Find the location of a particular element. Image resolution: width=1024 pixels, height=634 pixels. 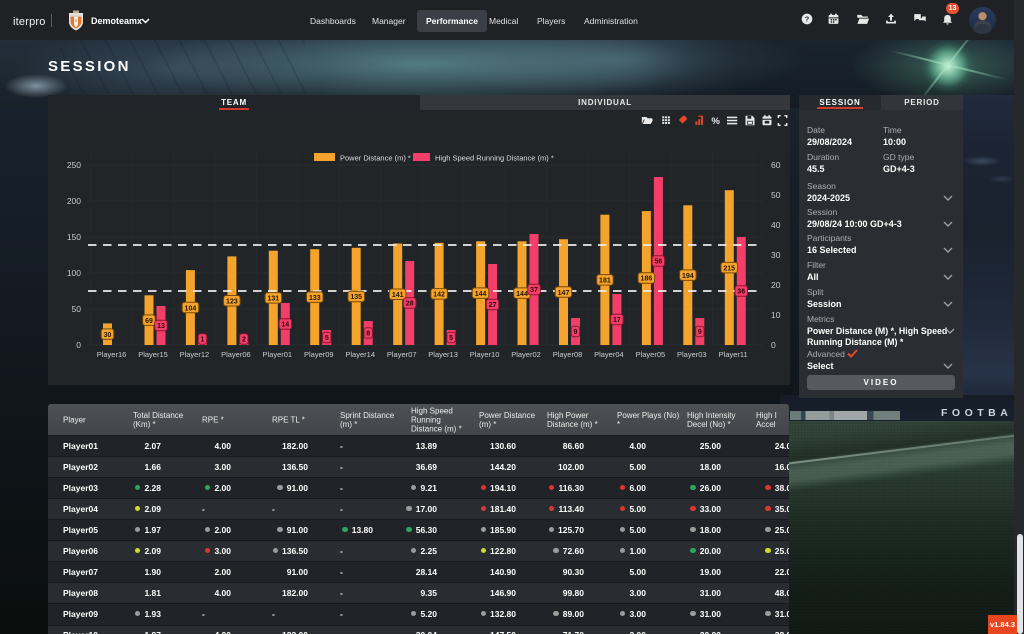

svg-text: Player09 is located at coordinates (319, 354).